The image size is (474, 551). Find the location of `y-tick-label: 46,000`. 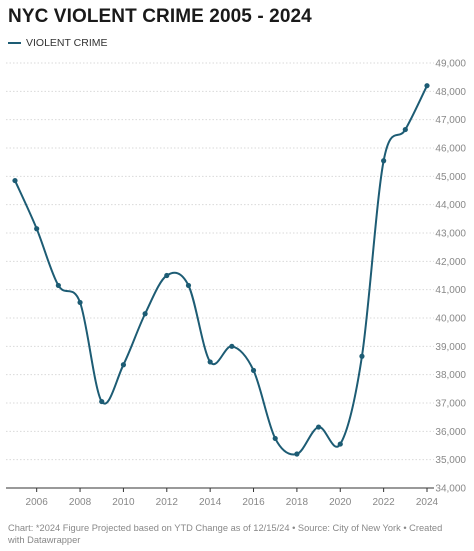

y-tick-label: 46,000 is located at coordinates (450, 149).